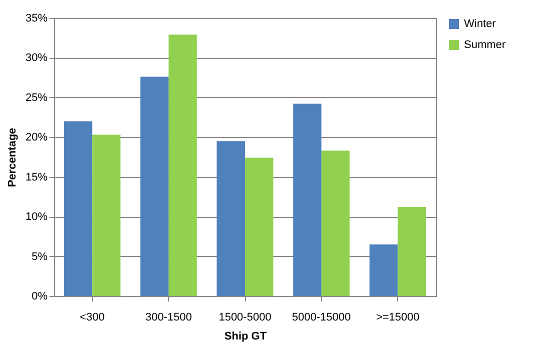  I want to click on y-axis-title: Percentage, so click(12, 158).